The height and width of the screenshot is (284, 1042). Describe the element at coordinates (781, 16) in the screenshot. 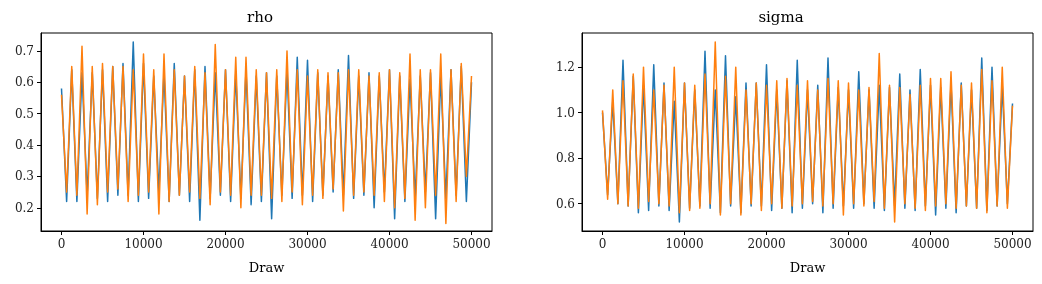

I see `chart-title: sigma` at that location.